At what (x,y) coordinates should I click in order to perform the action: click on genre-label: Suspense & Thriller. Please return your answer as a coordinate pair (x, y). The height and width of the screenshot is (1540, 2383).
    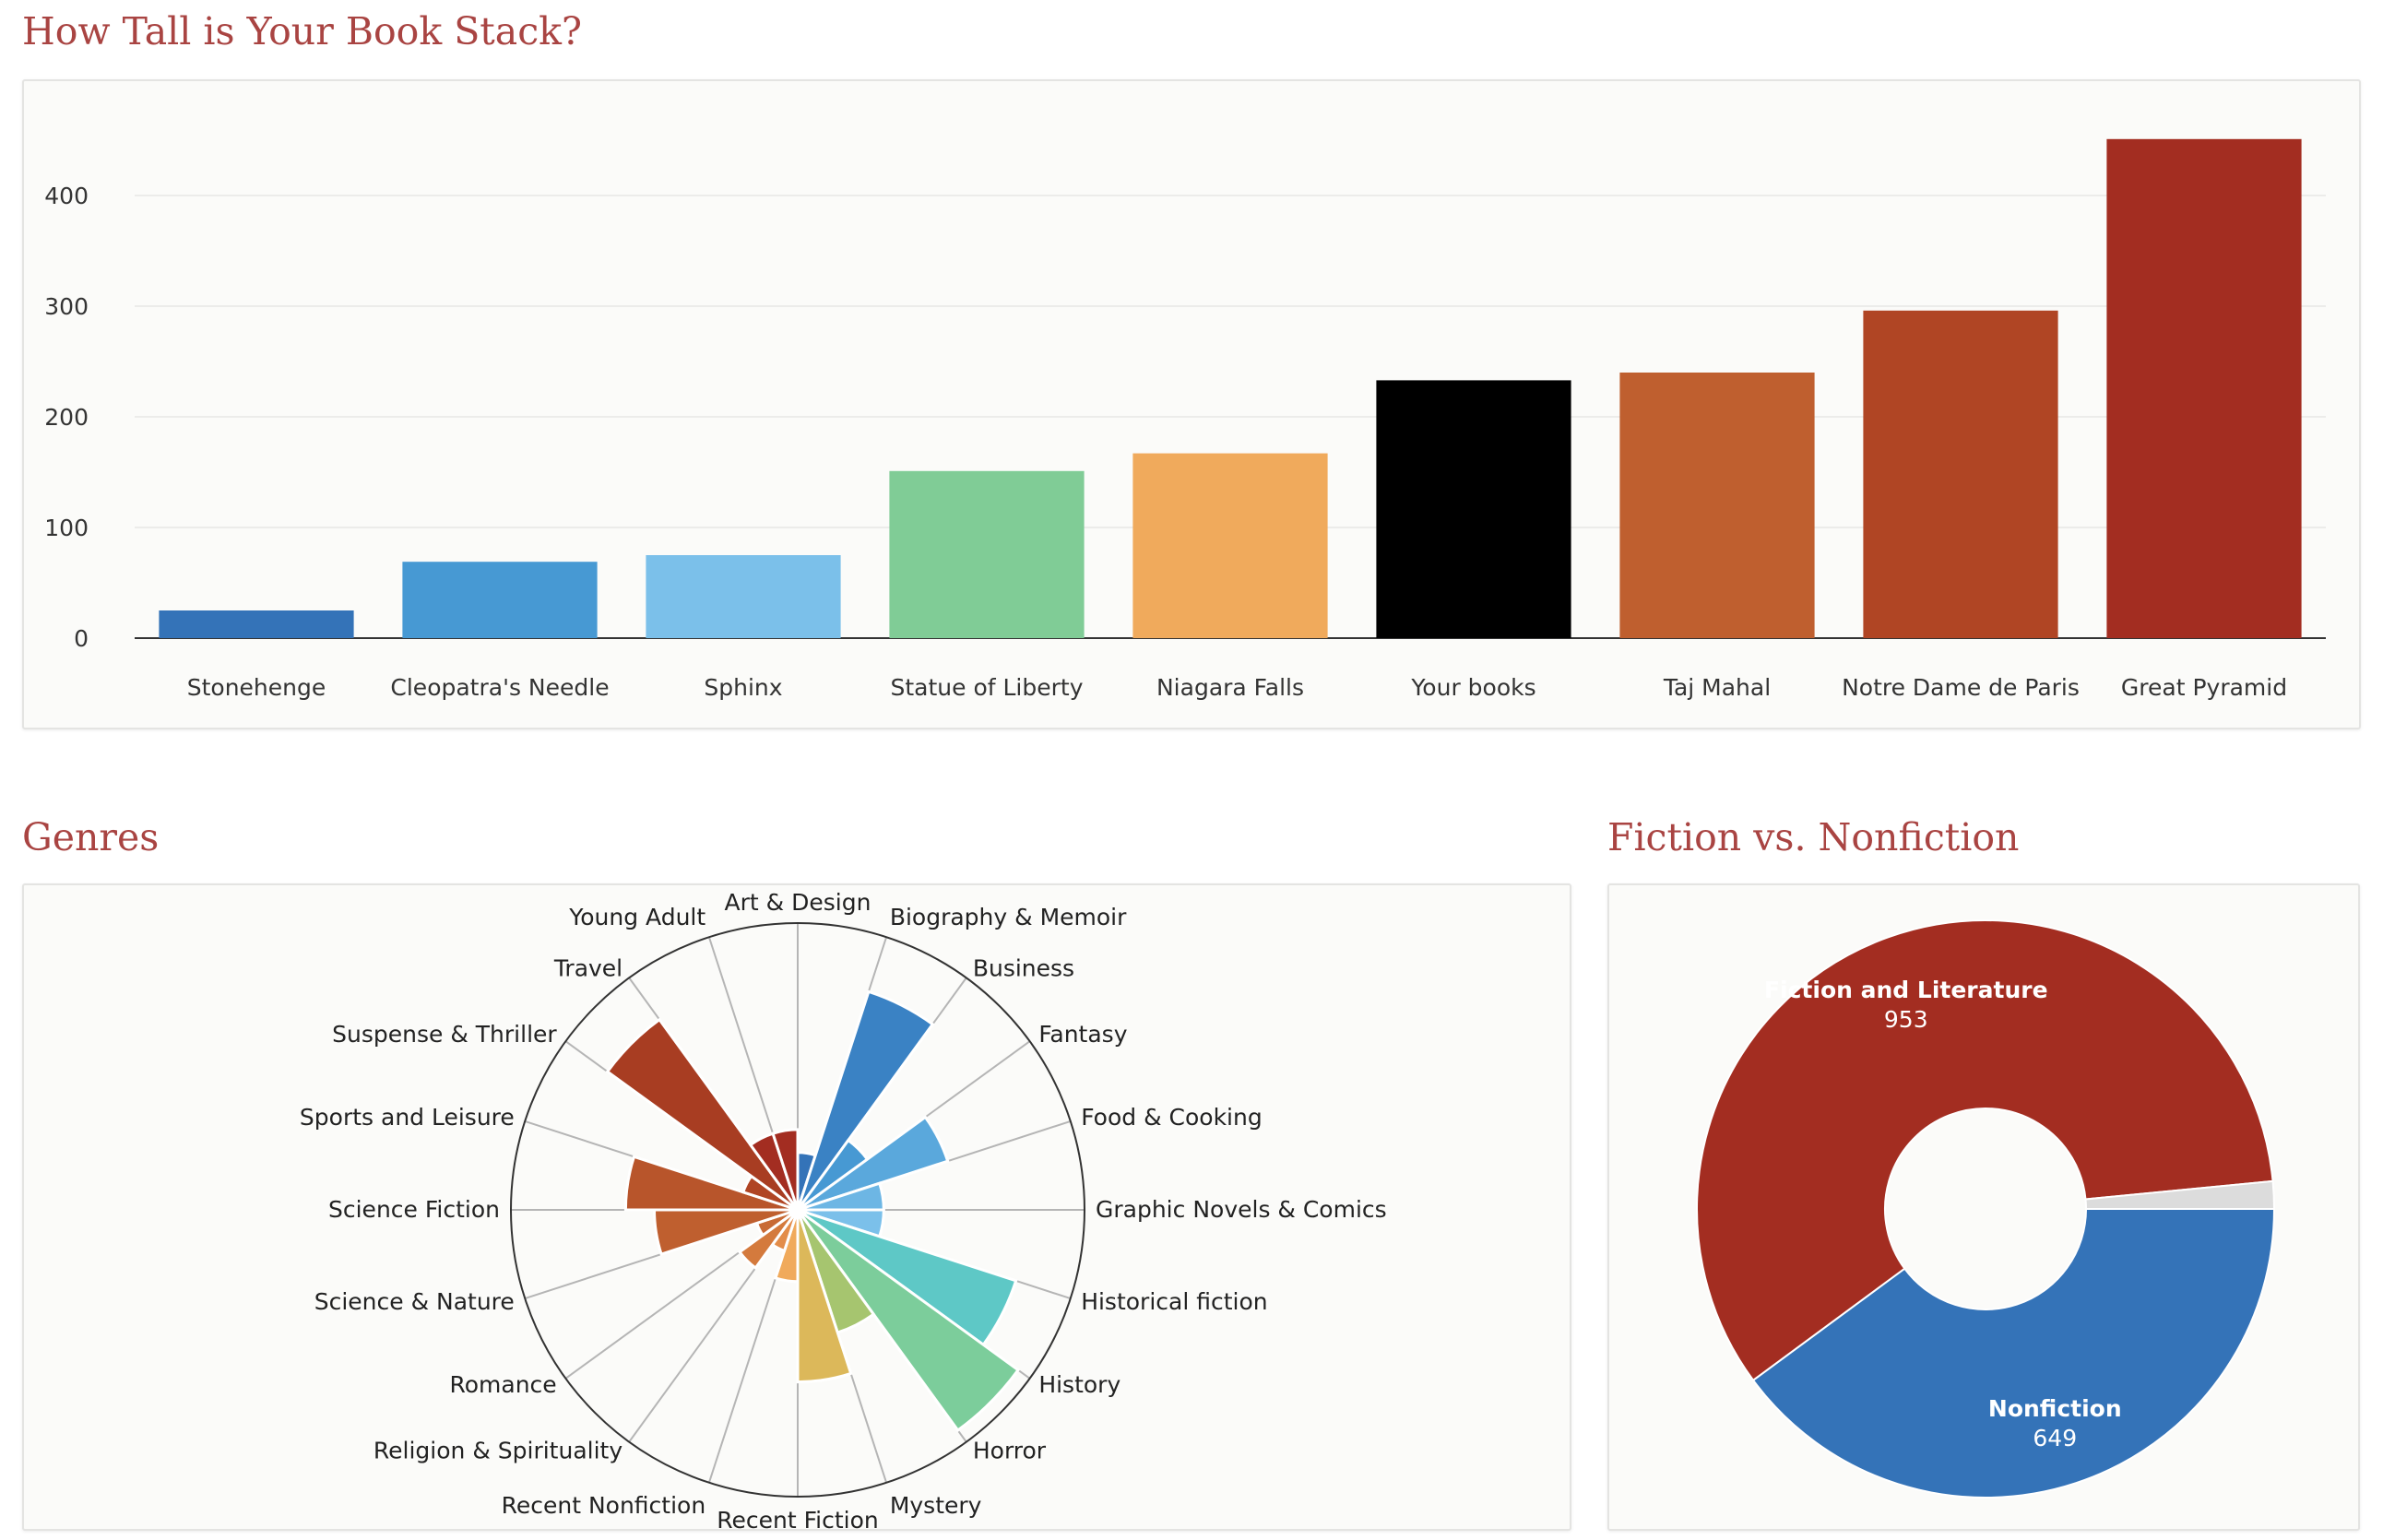
    Looking at the image, I should click on (444, 1035).